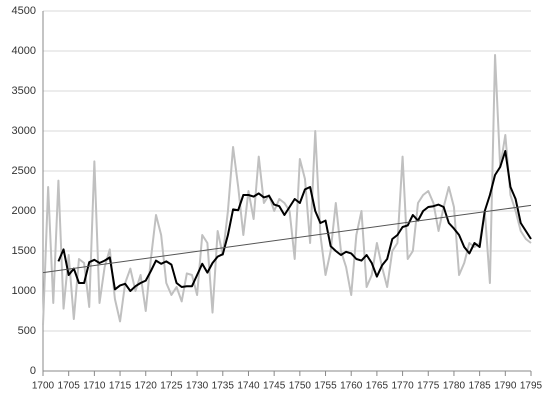 The height and width of the screenshot is (400, 550). I want to click on x-tick-label: 1760, so click(351, 386).